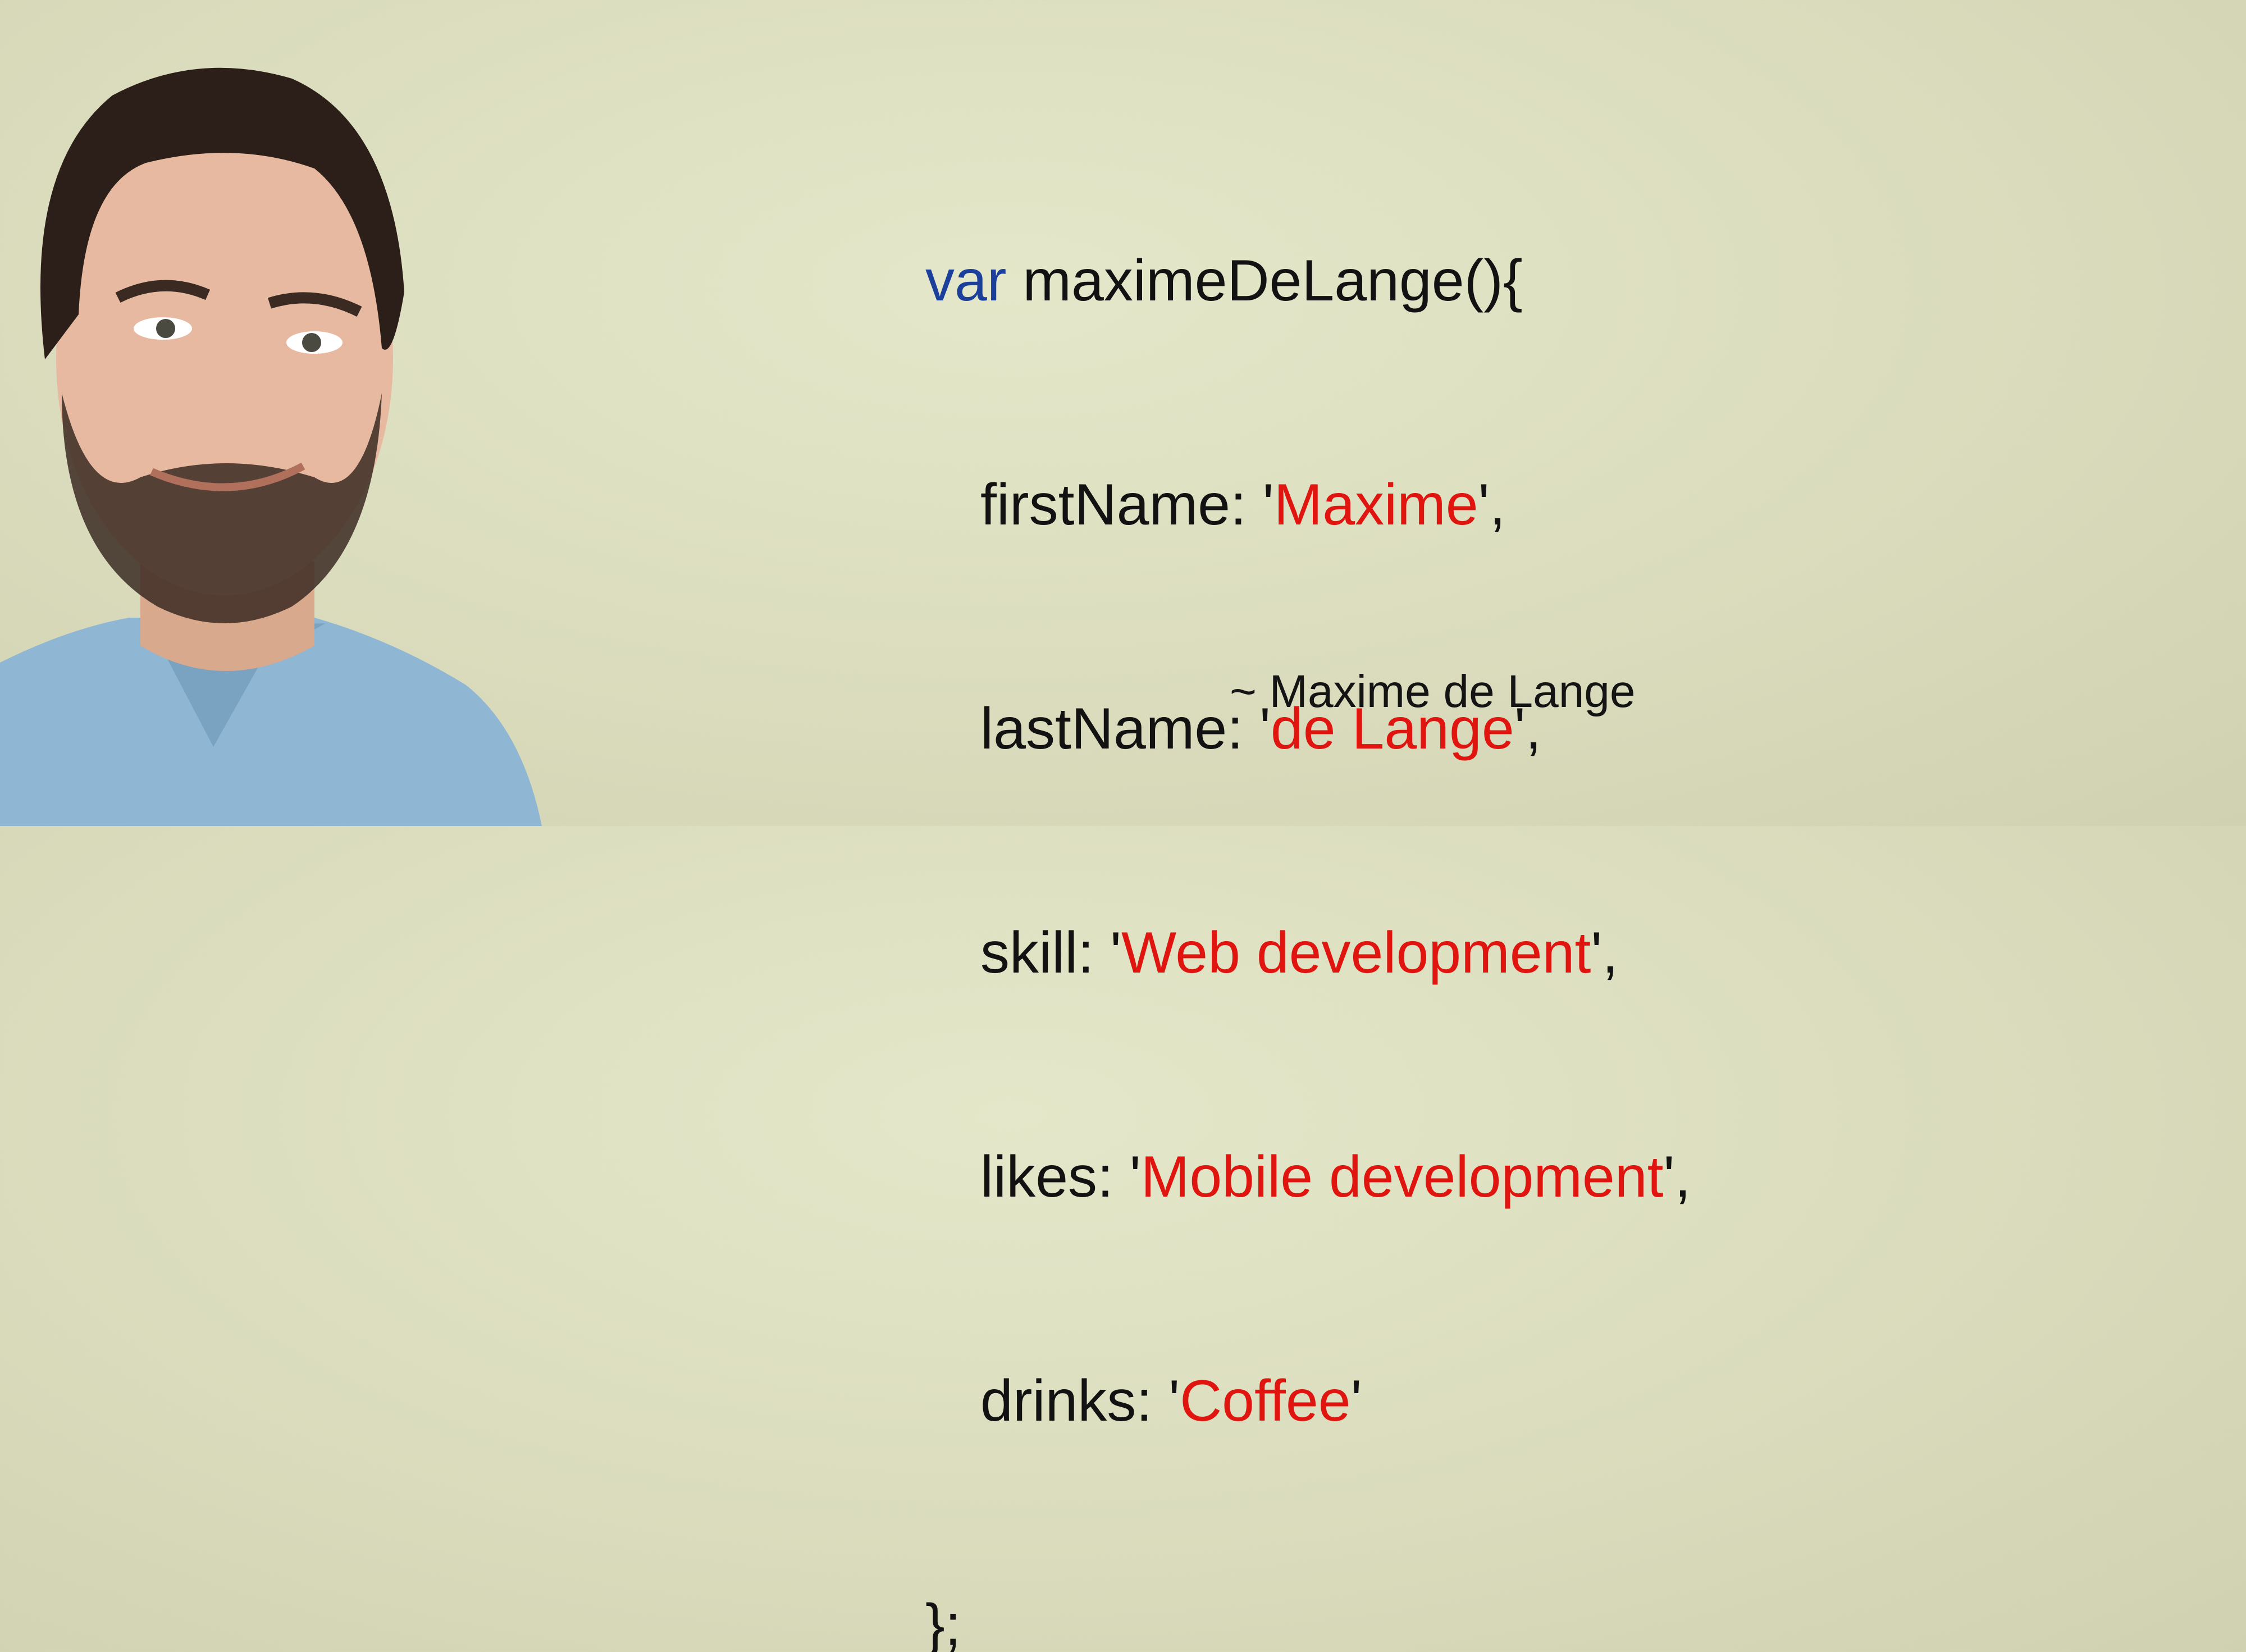 The image size is (2246, 1652). What do you see at coordinates (222, 508) in the screenshot?
I see `beard` at bounding box center [222, 508].